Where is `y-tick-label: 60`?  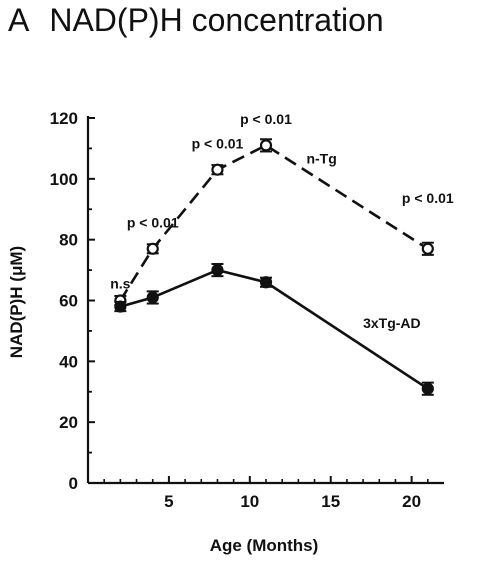 y-tick-label: 60 is located at coordinates (68, 301).